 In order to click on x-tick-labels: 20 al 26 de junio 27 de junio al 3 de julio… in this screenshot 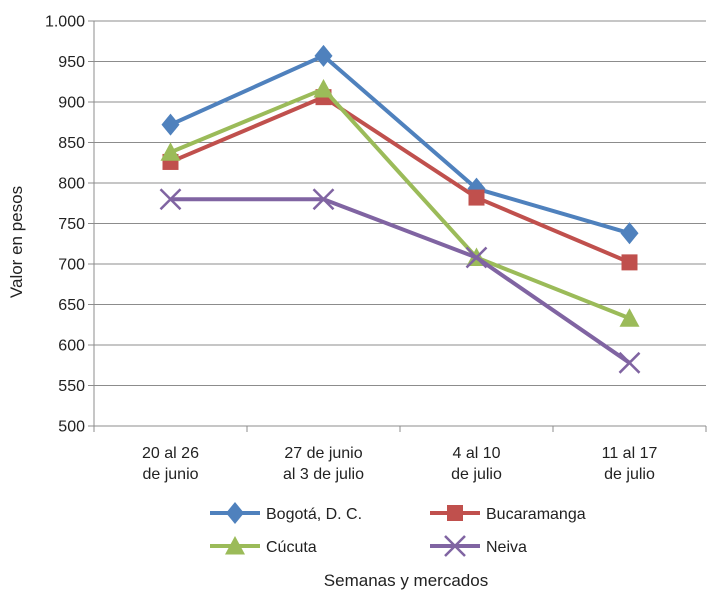, I will do `click(399, 464)`.